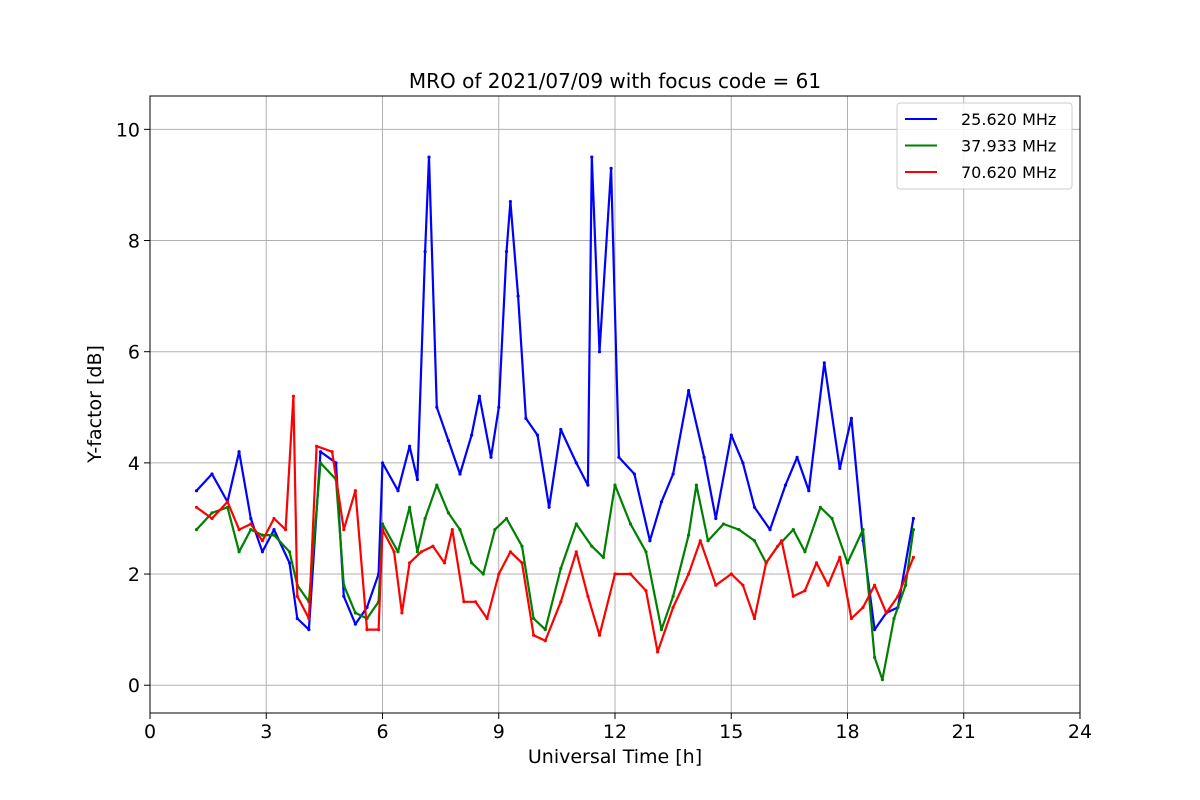 This screenshot has height=800, width=1200. I want to click on legend: 25.620 MHz 37.933 MHz 70.620 MHz, so click(984, 146).